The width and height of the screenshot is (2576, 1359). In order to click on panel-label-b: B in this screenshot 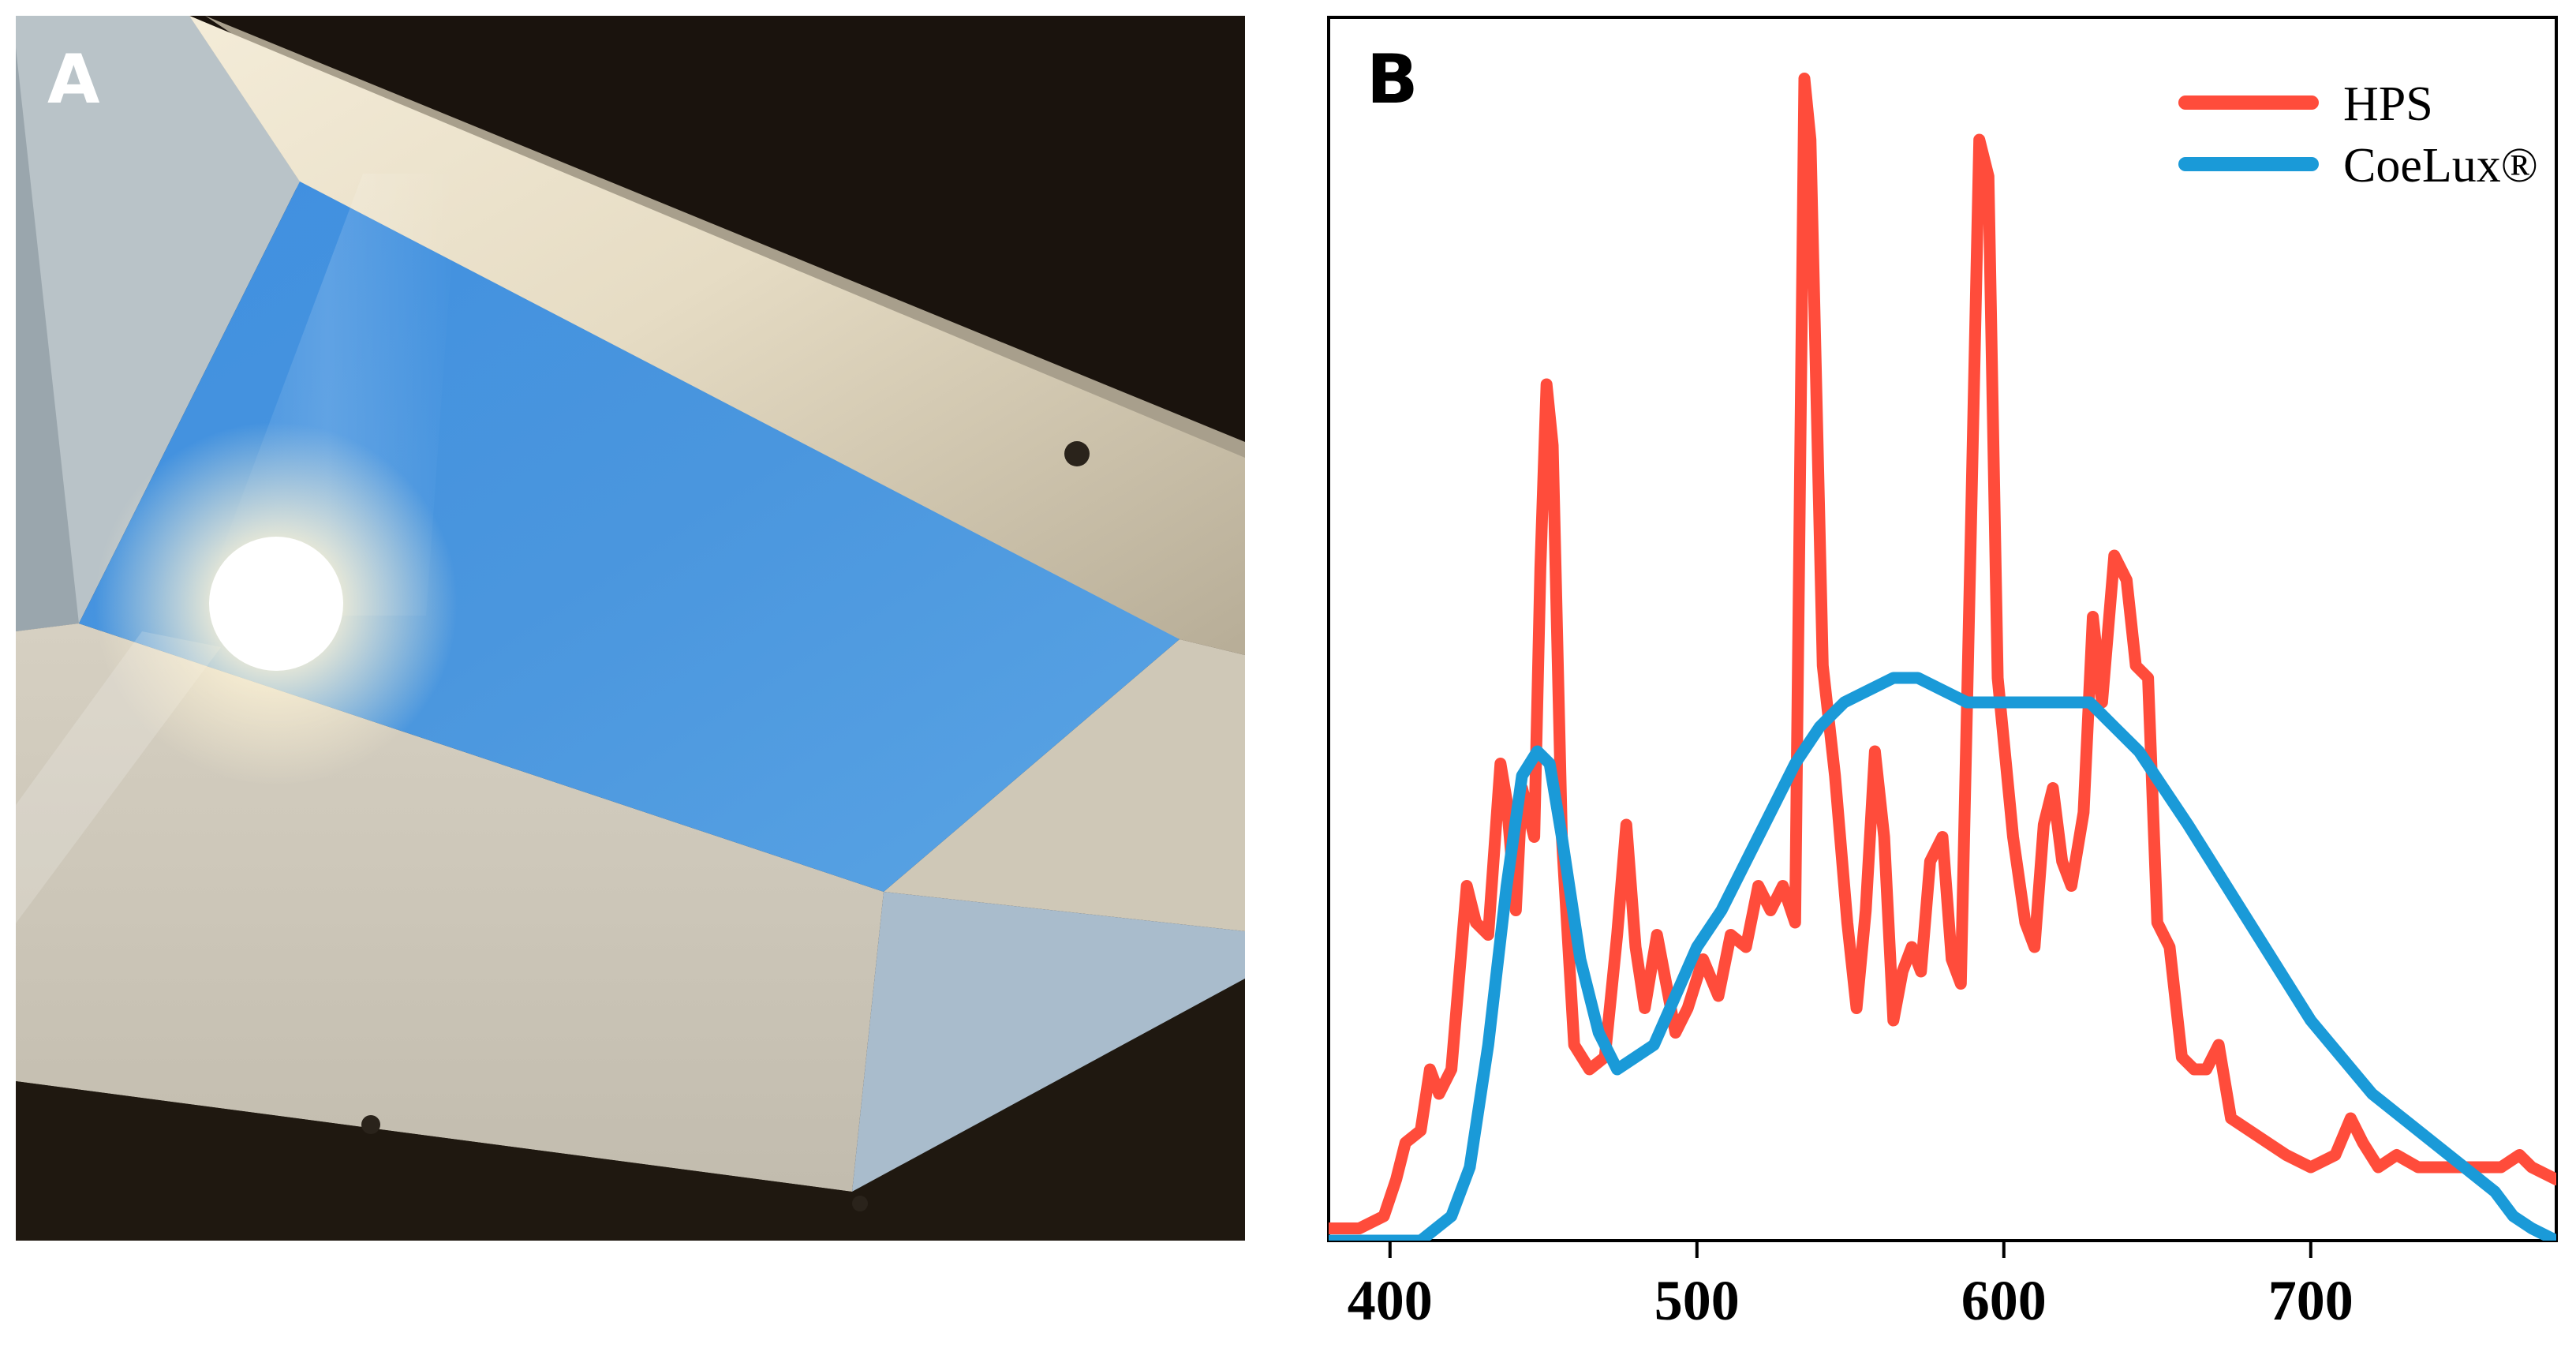, I will do `click(1393, 79)`.